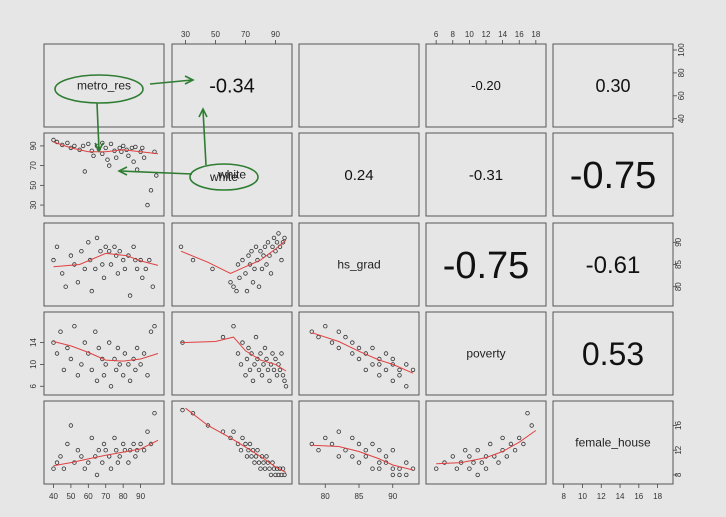  Describe the element at coordinates (33, 363) in the screenshot. I see `tick-label-left-poverty-1: 10` at that location.